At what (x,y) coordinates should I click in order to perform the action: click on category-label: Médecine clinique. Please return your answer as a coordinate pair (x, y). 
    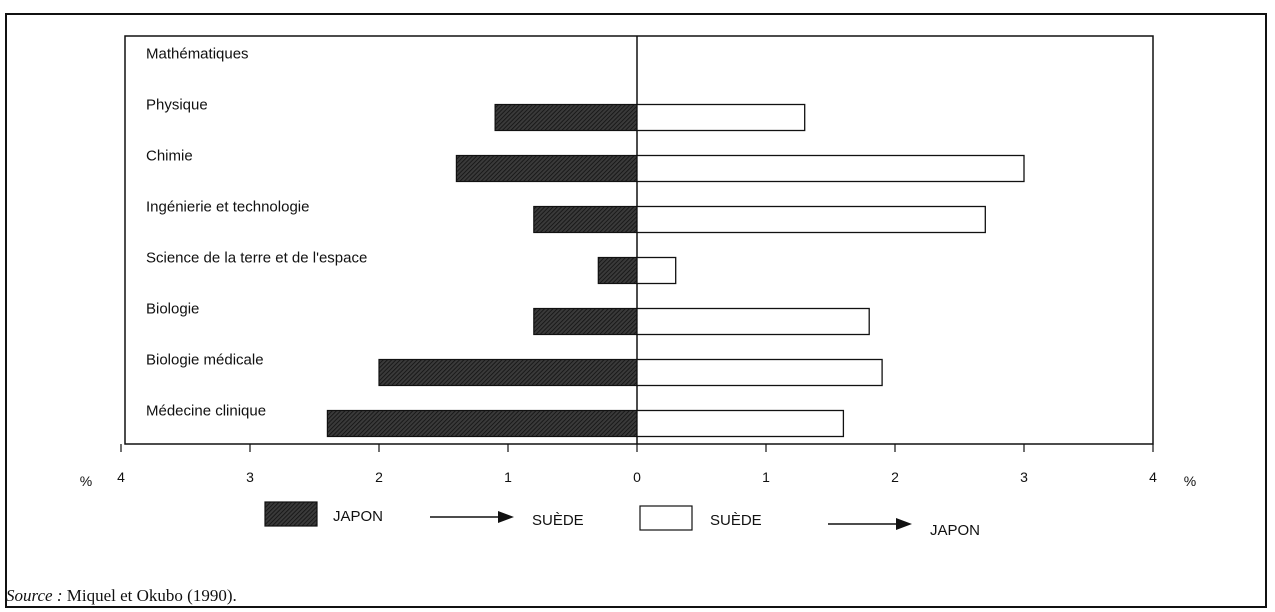
    Looking at the image, I should click on (206, 411).